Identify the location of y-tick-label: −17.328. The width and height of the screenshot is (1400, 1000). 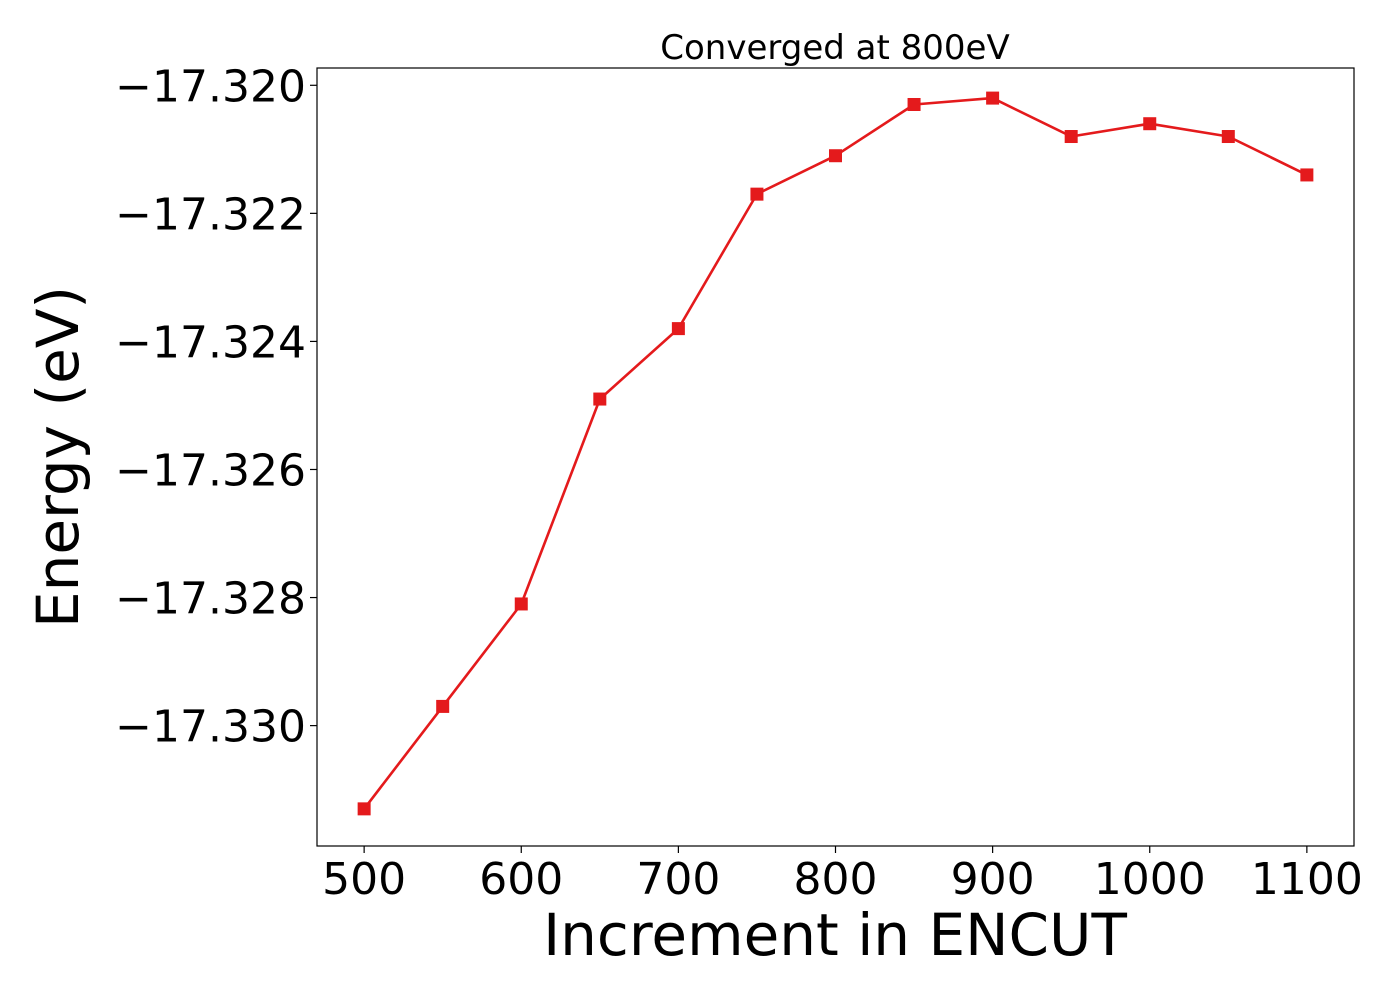
(210, 599).